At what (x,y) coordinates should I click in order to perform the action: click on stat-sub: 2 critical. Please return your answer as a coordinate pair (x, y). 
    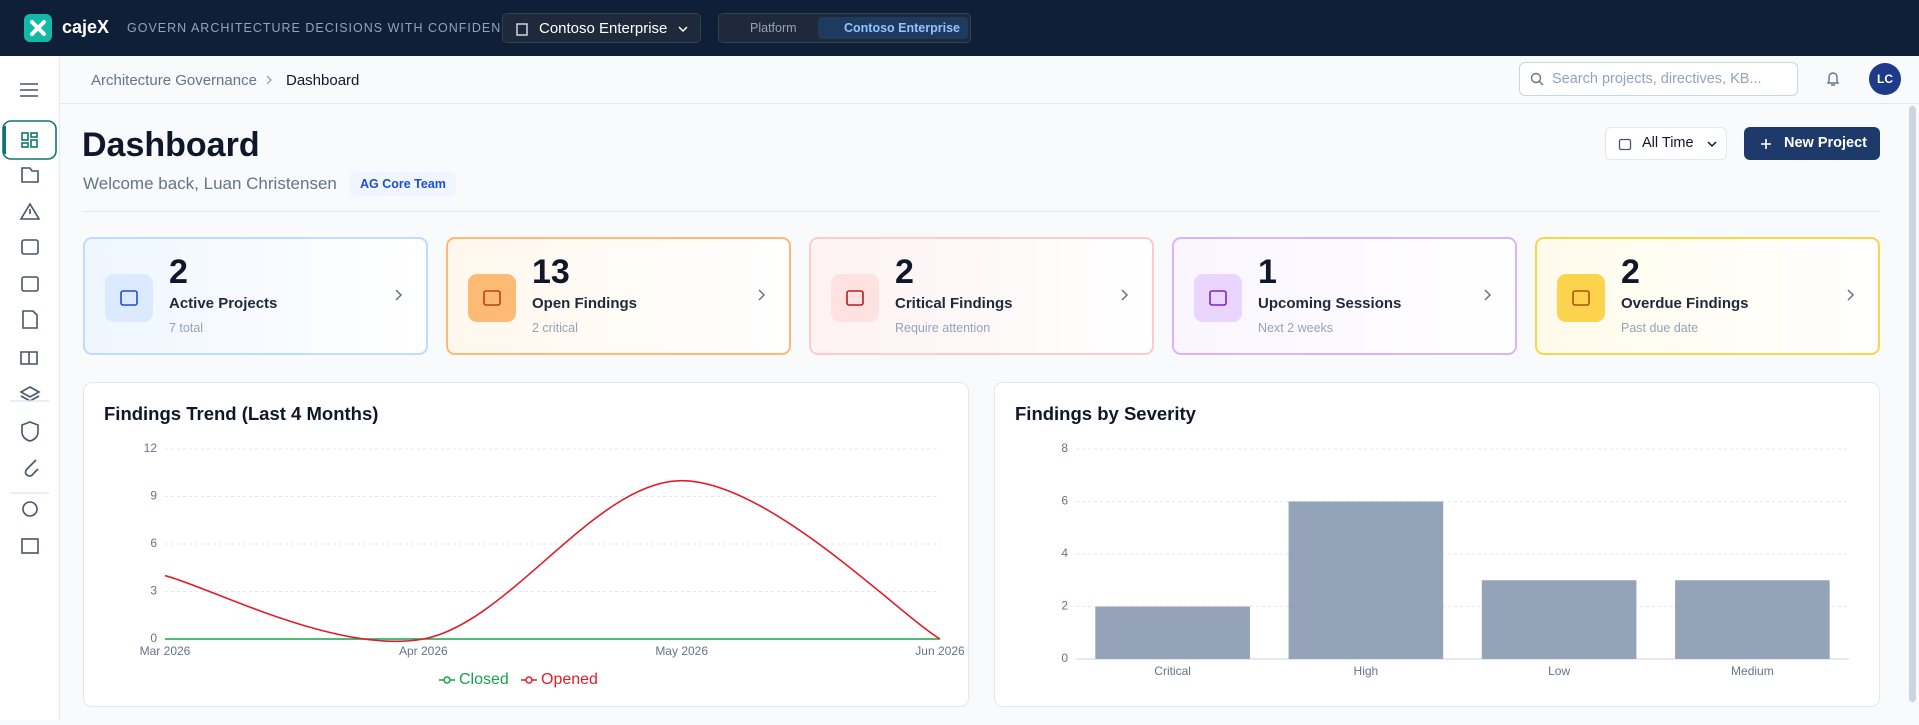
    Looking at the image, I should click on (555, 328).